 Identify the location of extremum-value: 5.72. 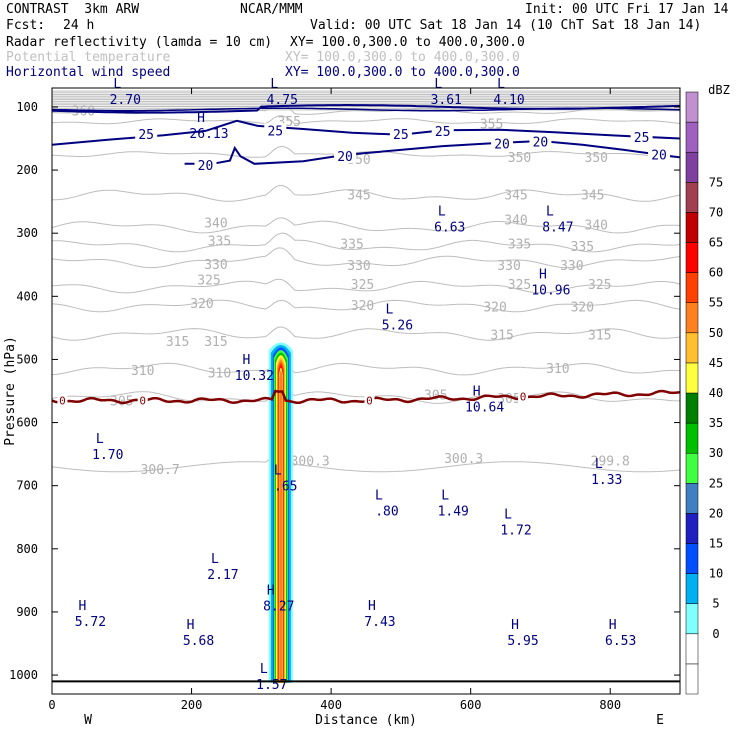
(90, 622).